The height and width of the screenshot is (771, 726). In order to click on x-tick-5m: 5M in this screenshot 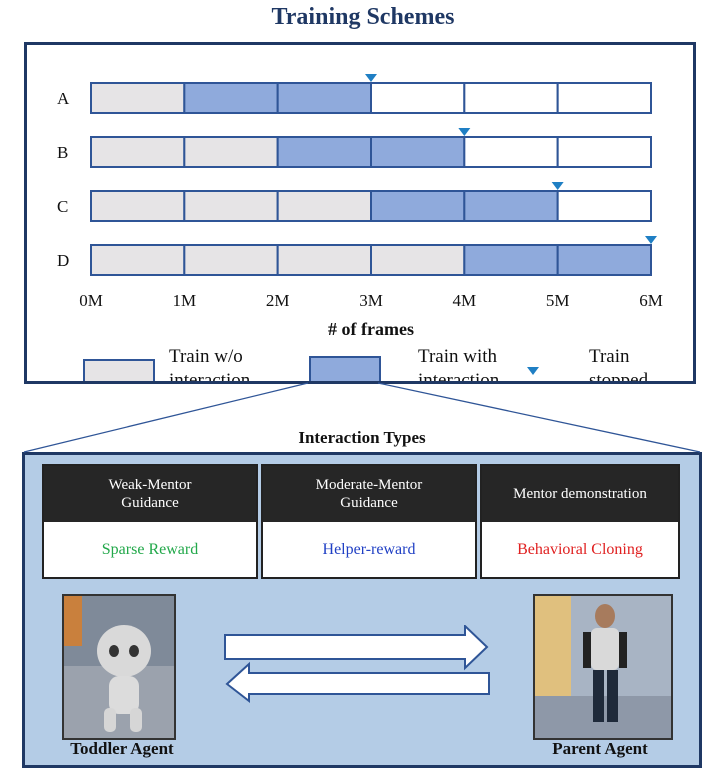, I will do `click(558, 300)`.